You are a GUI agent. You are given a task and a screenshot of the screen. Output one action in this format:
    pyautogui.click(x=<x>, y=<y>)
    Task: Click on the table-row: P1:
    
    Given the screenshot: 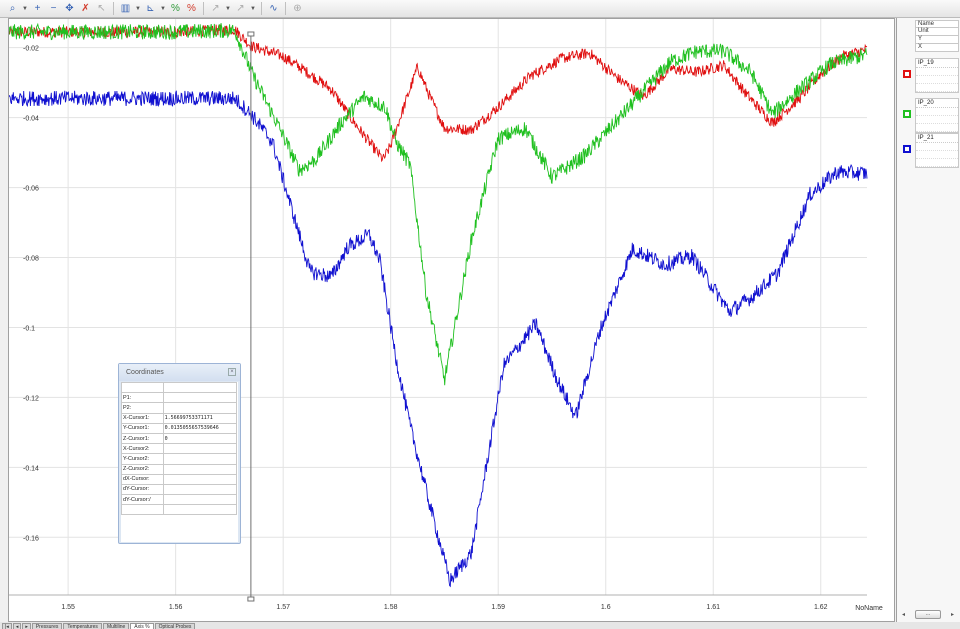 What is the action you would take?
    pyautogui.click(x=179, y=398)
    